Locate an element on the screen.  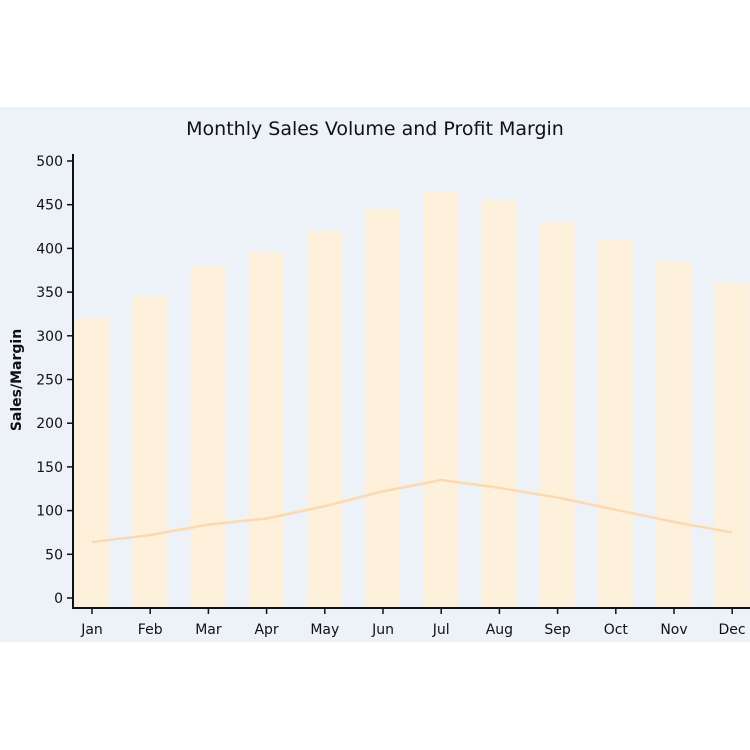
bar-may is located at coordinates (325, 419).